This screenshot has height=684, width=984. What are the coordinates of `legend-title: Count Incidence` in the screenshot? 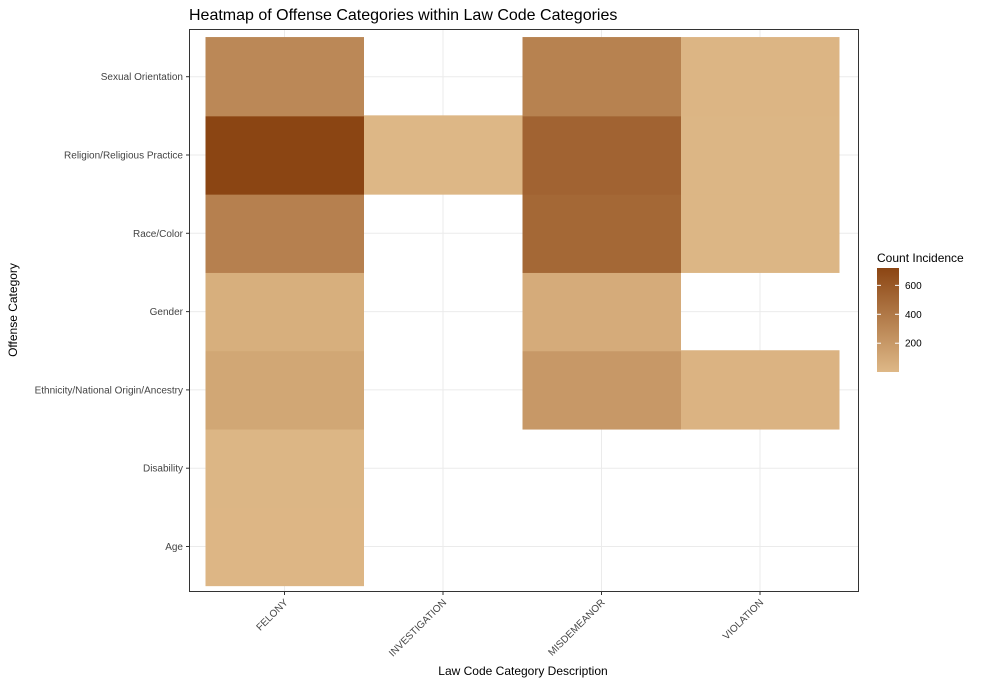 It's located at (920, 258).